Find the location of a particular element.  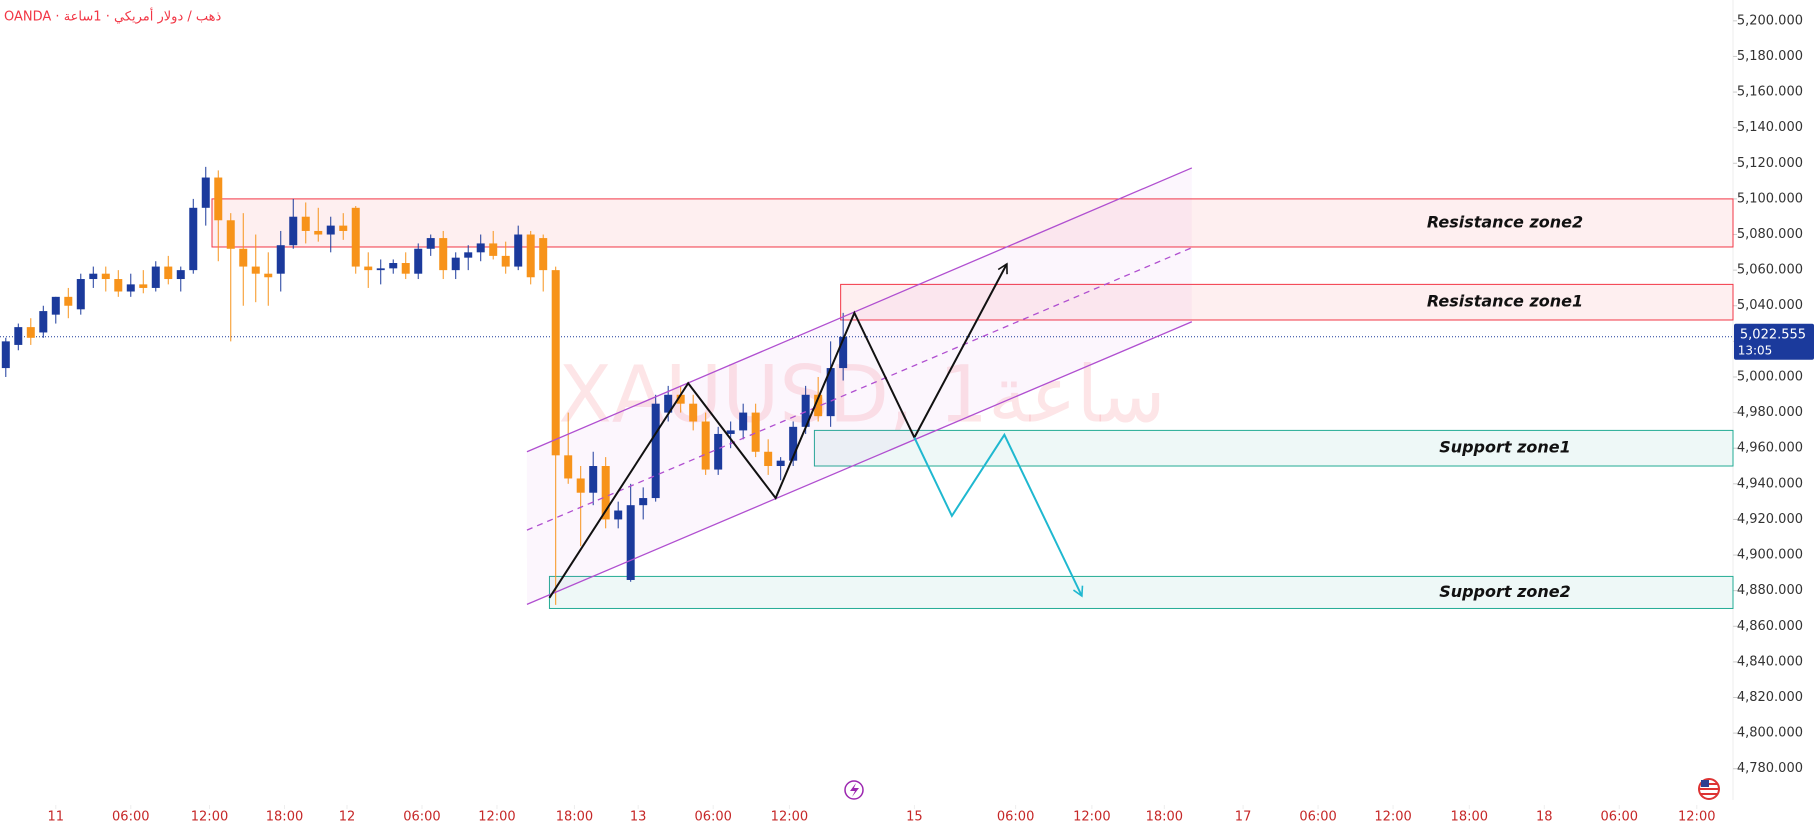

header: OANDA · ذهب / دولار أمريكي · 1ساعة is located at coordinates (113, 16).